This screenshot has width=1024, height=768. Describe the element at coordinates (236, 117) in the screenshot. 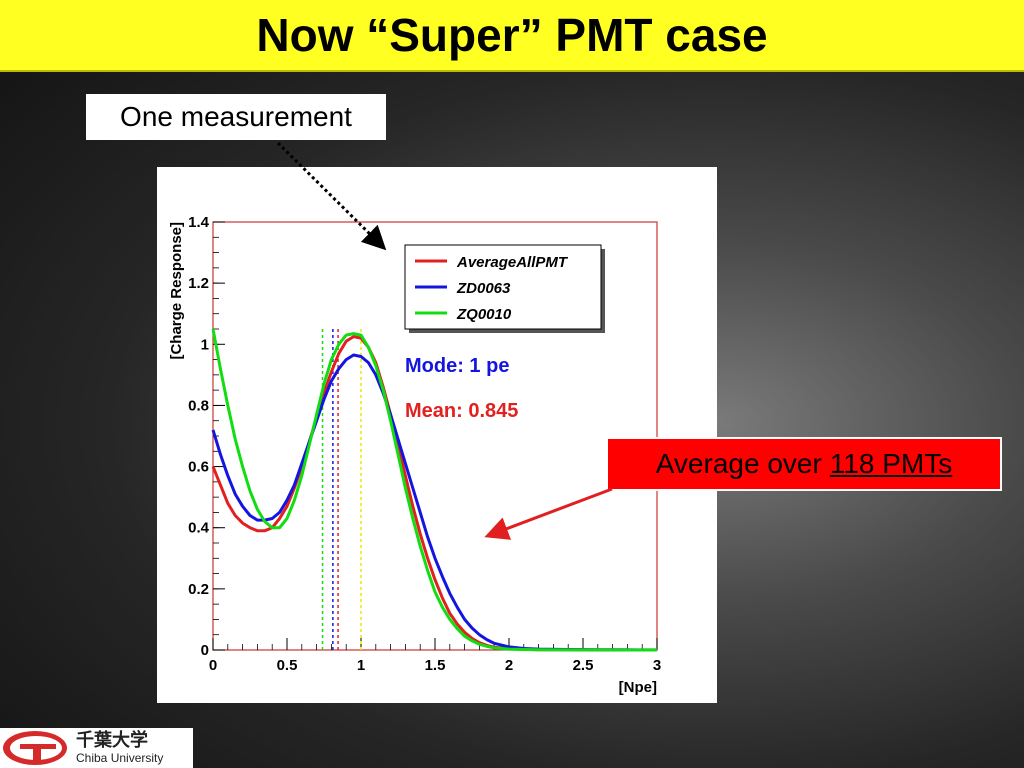

I see `callout-one-measurement: One measurement` at that location.